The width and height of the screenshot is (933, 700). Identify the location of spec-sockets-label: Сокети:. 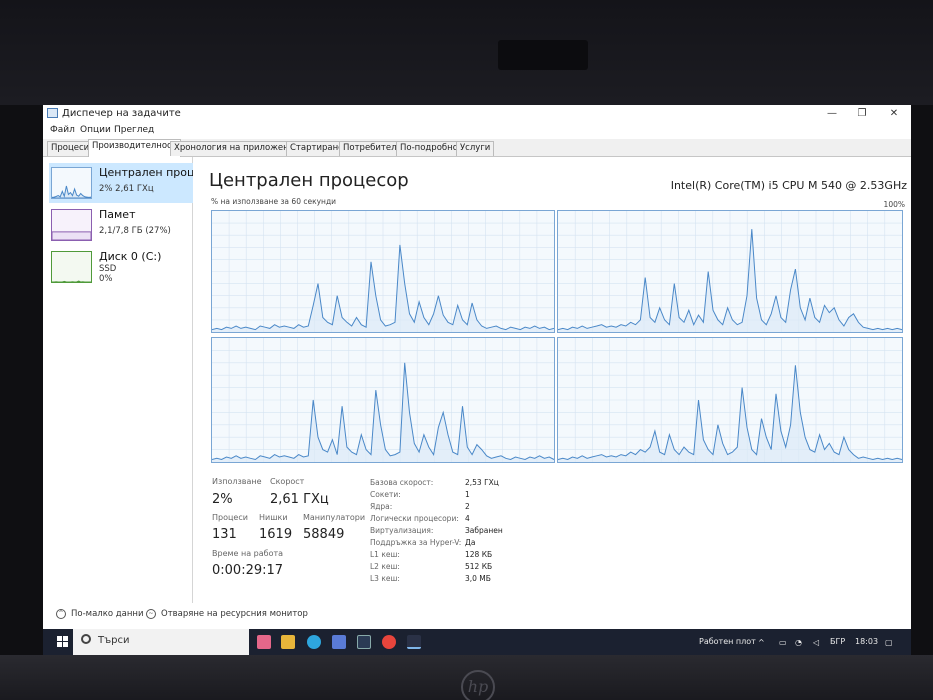
(385, 494).